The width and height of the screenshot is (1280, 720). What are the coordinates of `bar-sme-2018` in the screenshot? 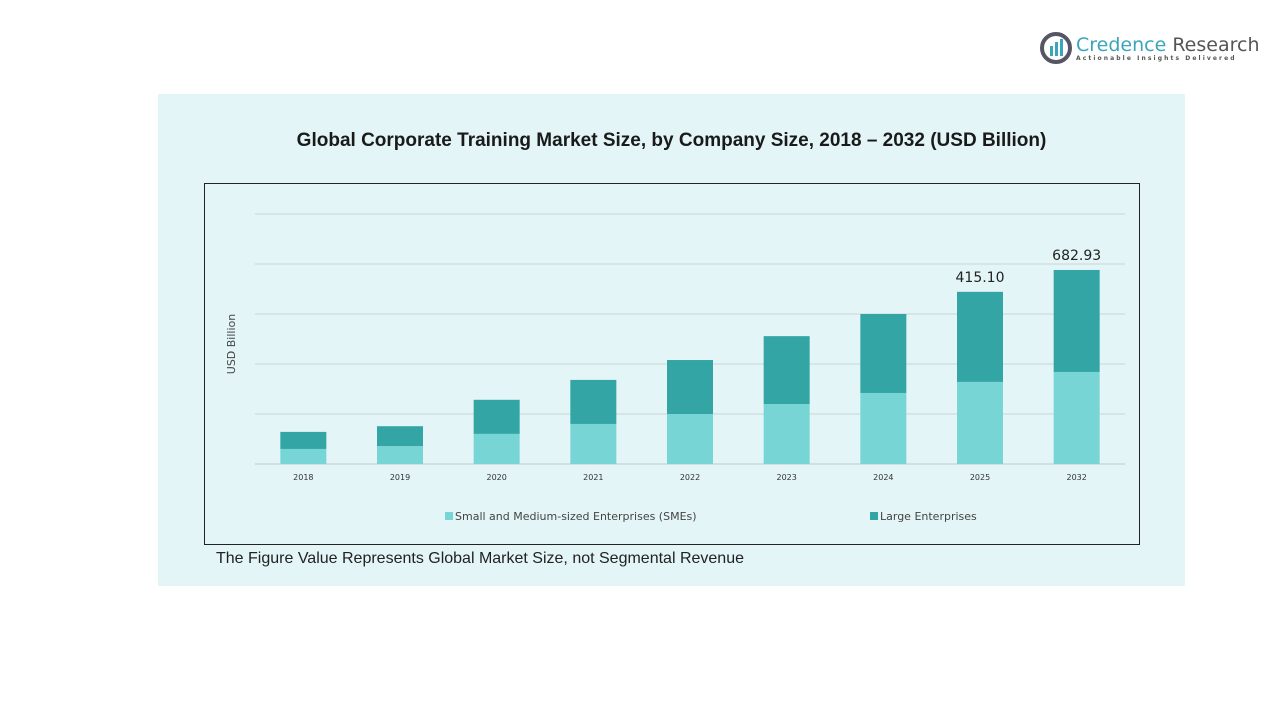 It's located at (303, 456).